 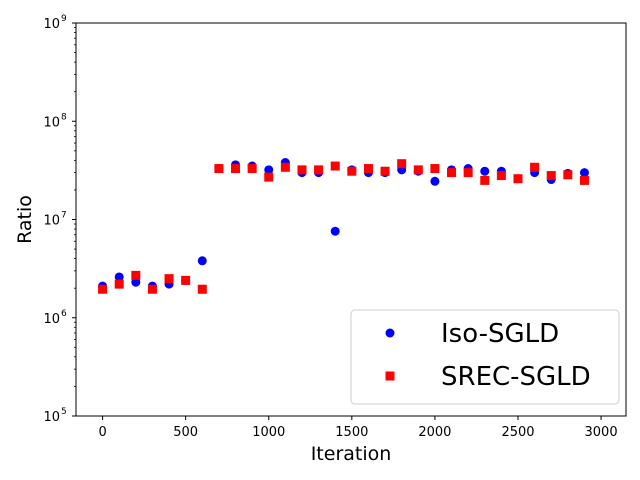 What do you see at coordinates (351, 432) in the screenshot?
I see `x-tick-label: 1500` at bounding box center [351, 432].